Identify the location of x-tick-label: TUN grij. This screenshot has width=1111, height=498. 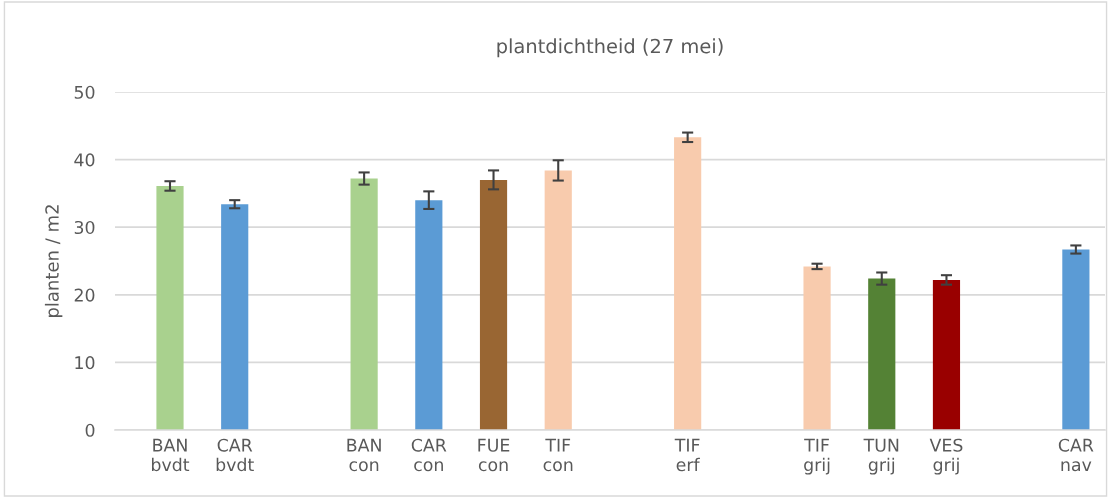
(881, 456).